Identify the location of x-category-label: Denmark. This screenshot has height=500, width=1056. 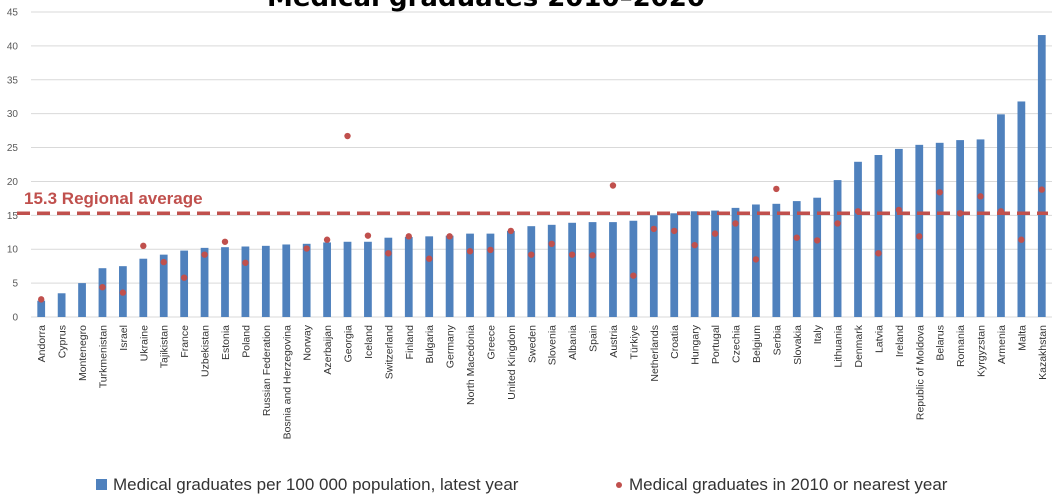
(859, 345).